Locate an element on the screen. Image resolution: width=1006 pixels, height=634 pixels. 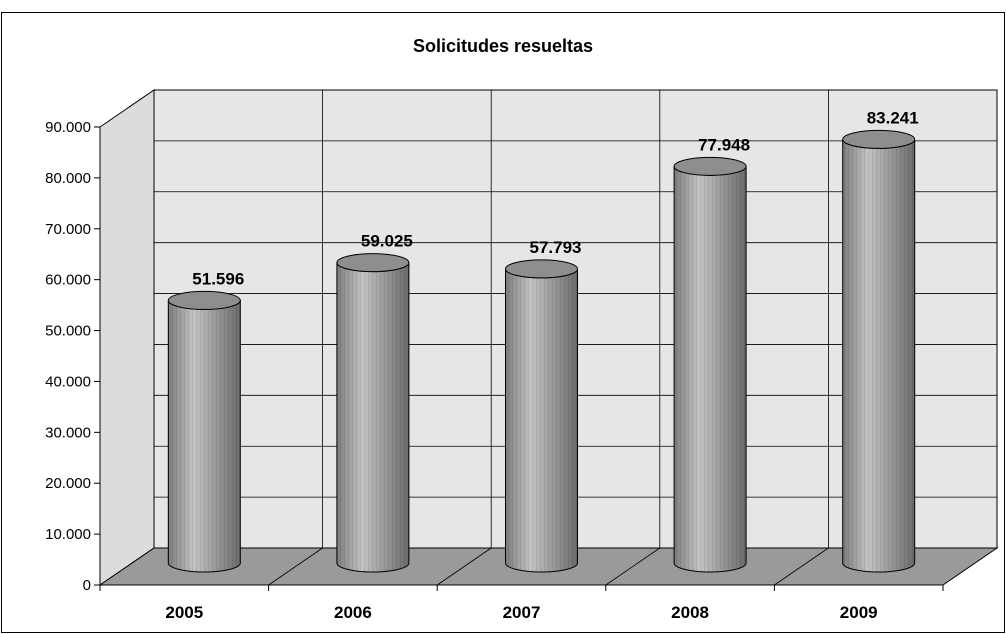
chart-title: Solicitudes resueltas is located at coordinates (503, 46).